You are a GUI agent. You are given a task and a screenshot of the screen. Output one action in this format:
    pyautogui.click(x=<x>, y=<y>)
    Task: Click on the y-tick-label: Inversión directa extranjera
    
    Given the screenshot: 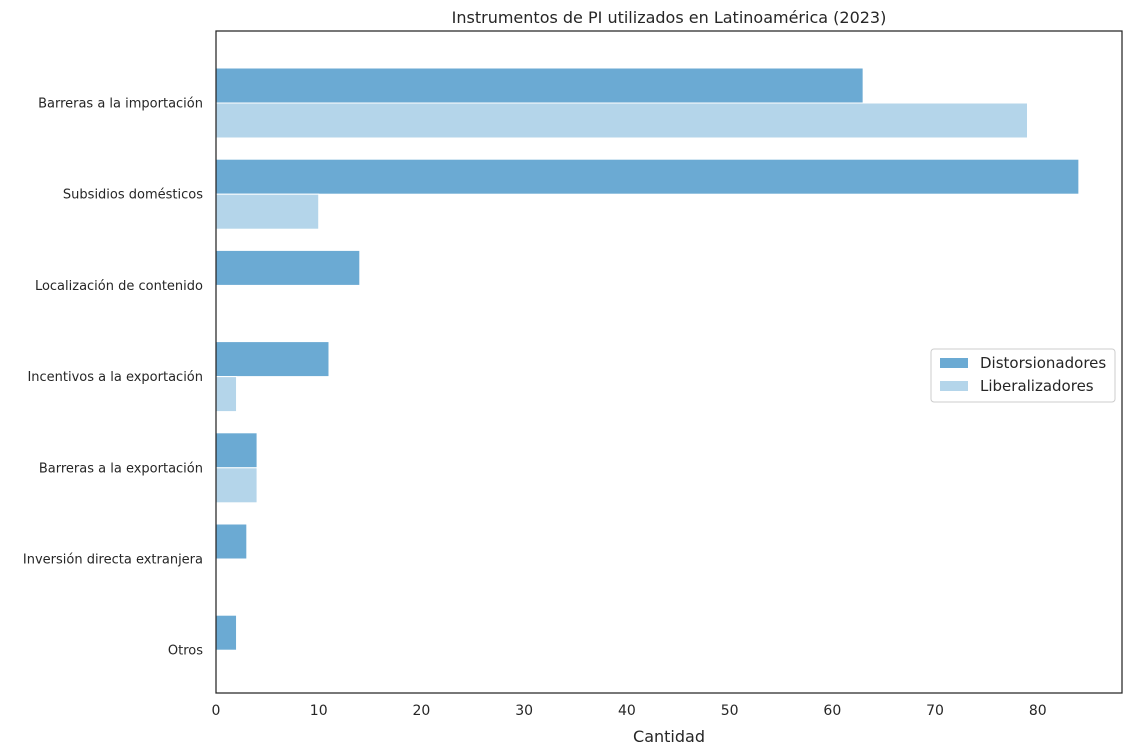 What is the action you would take?
    pyautogui.click(x=113, y=560)
    